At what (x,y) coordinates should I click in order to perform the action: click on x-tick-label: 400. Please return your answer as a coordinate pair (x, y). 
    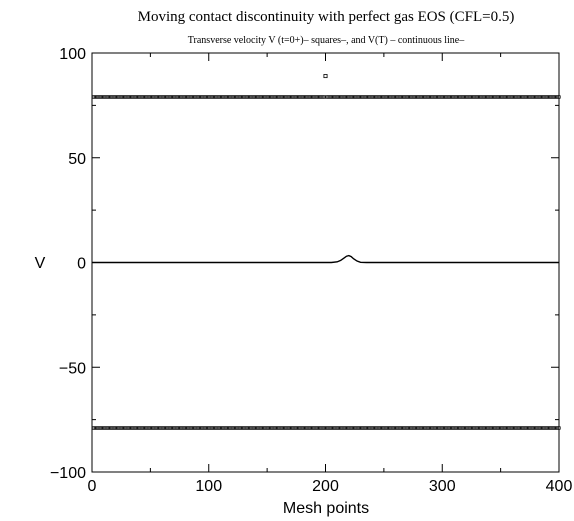
    Looking at the image, I should click on (559, 486).